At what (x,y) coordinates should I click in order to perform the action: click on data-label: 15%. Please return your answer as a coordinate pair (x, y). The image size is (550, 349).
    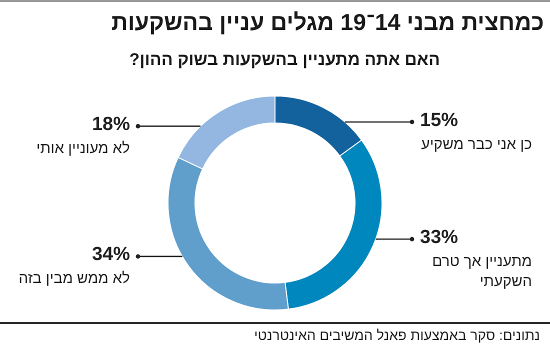
    Looking at the image, I should click on (440, 120).